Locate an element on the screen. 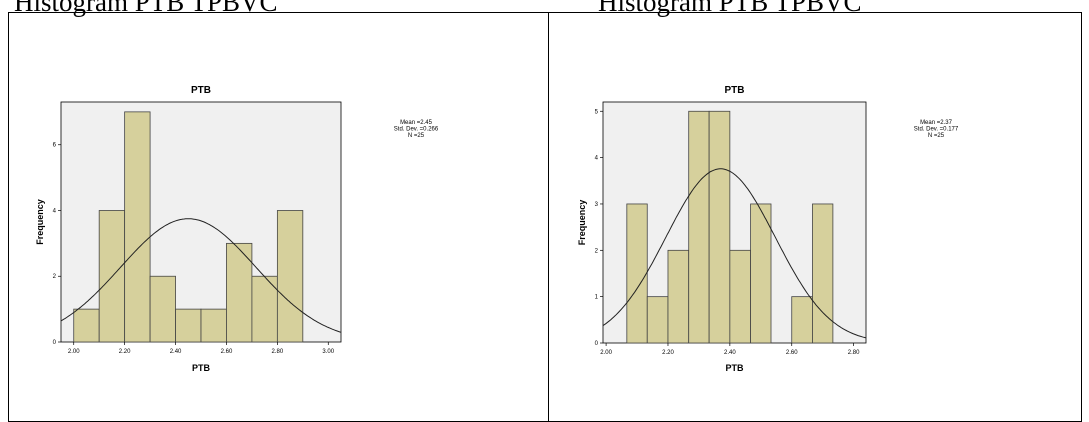 This screenshot has height=422, width=1089. stats-line: Std. Dev. =0.177 is located at coordinates (936, 130).